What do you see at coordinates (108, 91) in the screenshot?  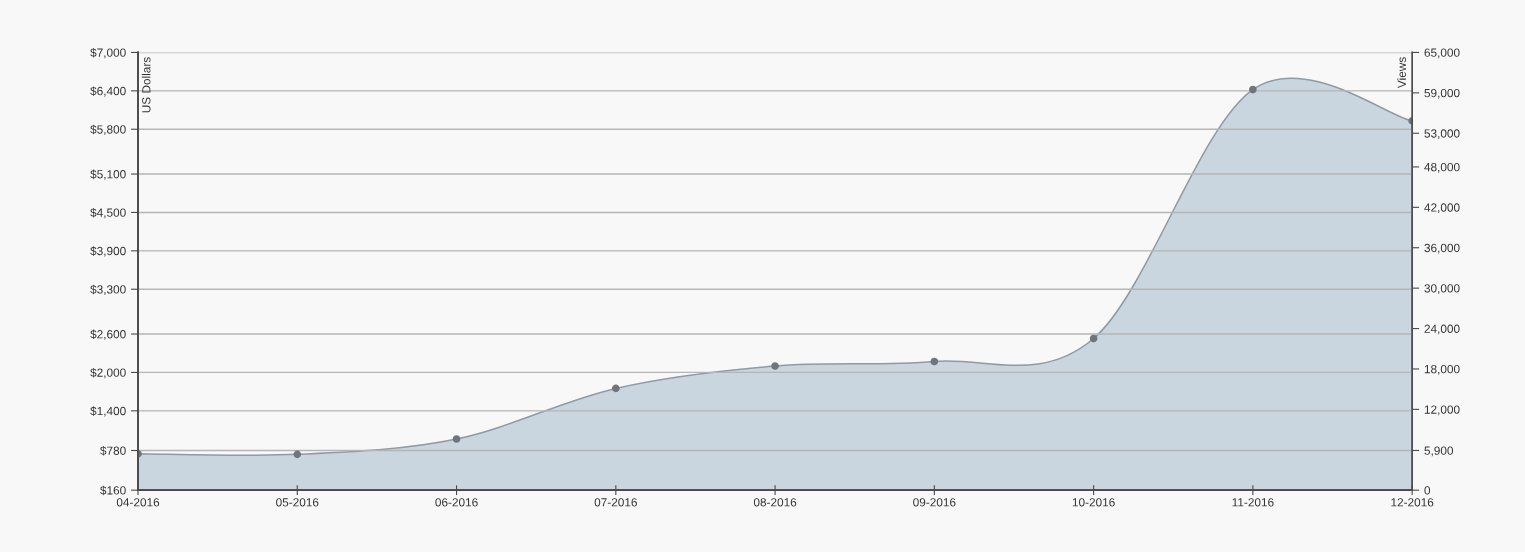 I see `y-tick-label: $6,400` at bounding box center [108, 91].